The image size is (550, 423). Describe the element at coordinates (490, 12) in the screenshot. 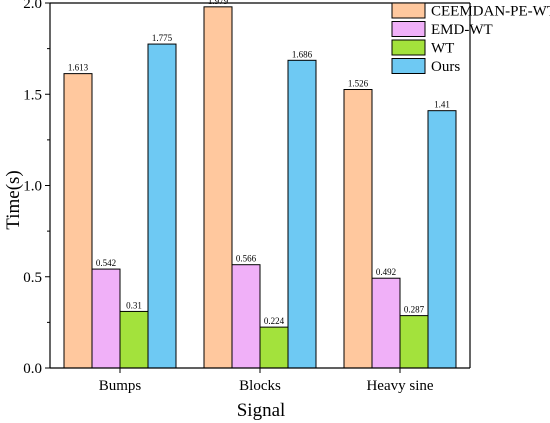

I see `legend-label: CEEMDAN-PE-WT` at that location.